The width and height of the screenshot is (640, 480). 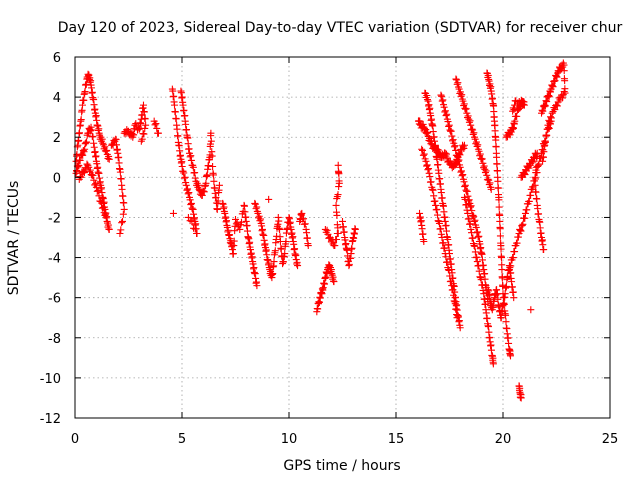 I want to click on y-tick-label: -2, so click(x=54, y=218).